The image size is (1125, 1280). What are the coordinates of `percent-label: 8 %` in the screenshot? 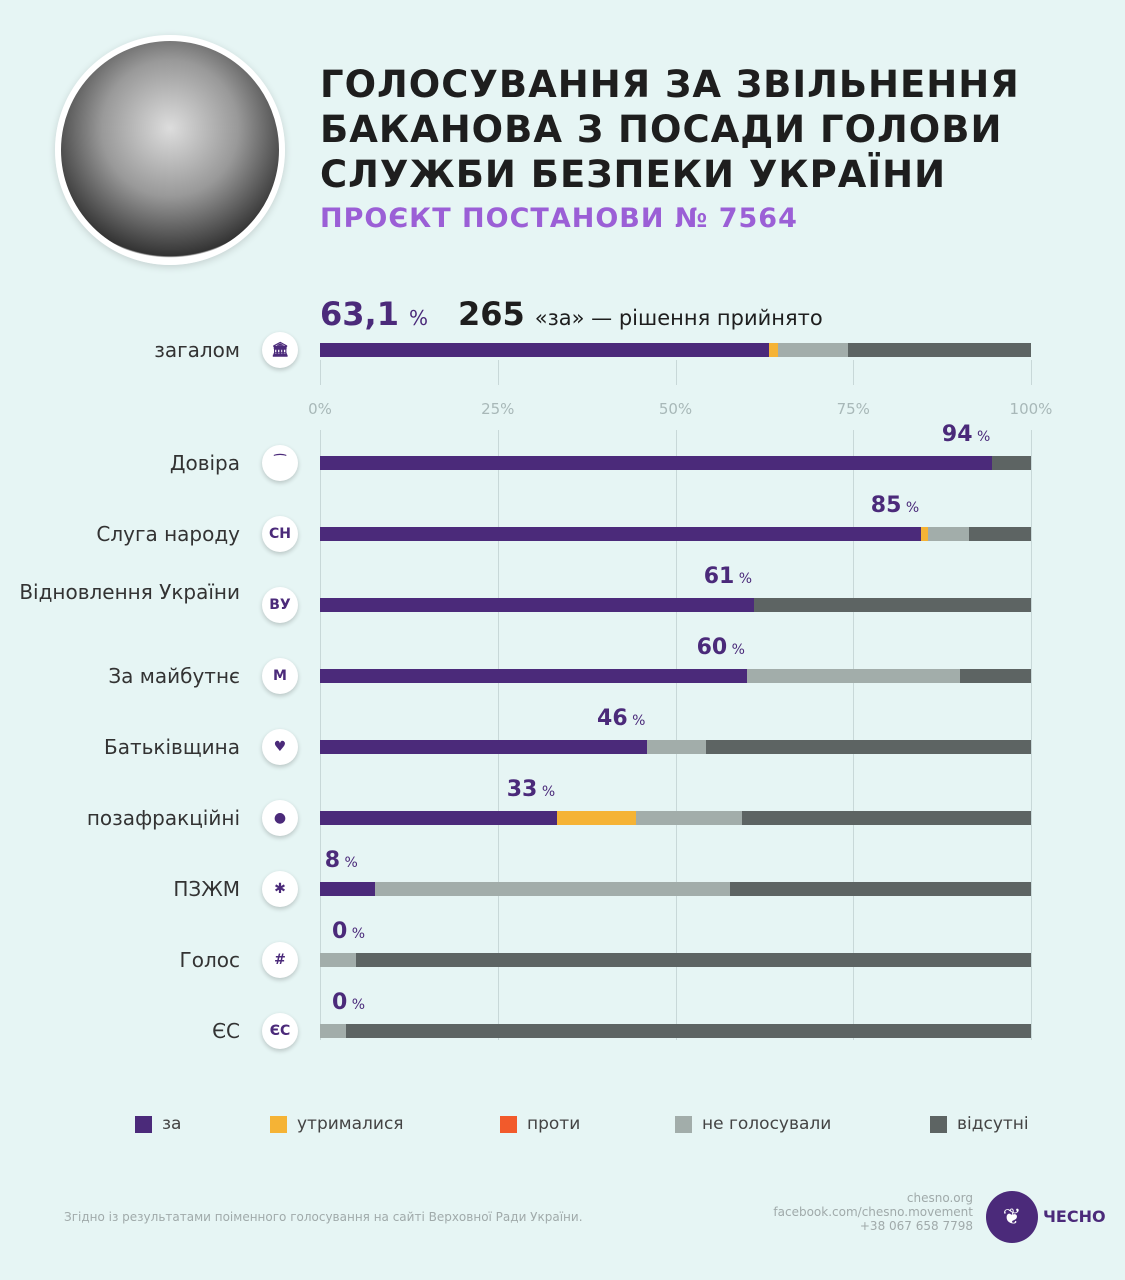 It's located at (341, 860).